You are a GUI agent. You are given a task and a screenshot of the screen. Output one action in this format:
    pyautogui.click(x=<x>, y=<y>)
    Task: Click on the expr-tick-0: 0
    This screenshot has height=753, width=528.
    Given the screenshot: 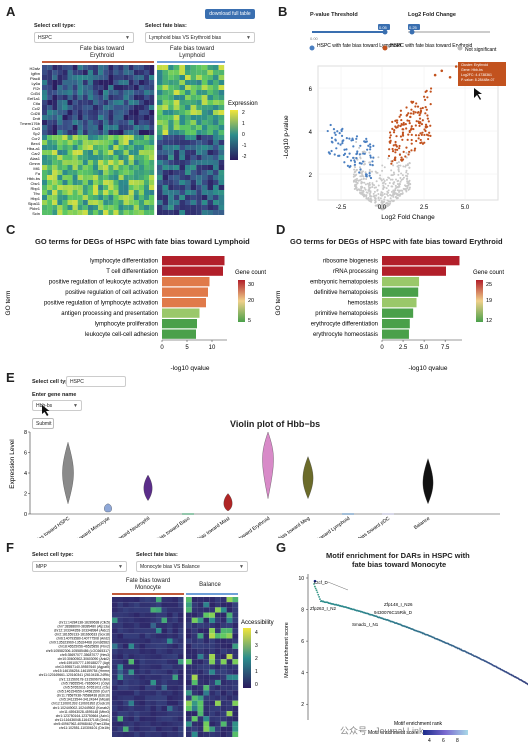 What is the action you would take?
    pyautogui.click(x=243, y=135)
    